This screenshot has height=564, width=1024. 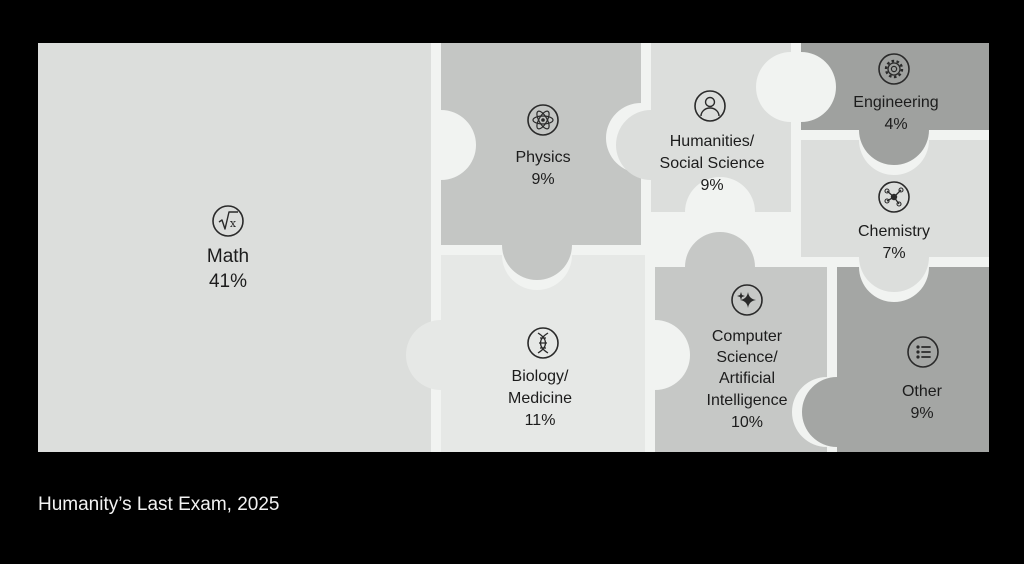 What do you see at coordinates (711, 185) in the screenshot?
I see `segment-value-humanities: 9%` at bounding box center [711, 185].